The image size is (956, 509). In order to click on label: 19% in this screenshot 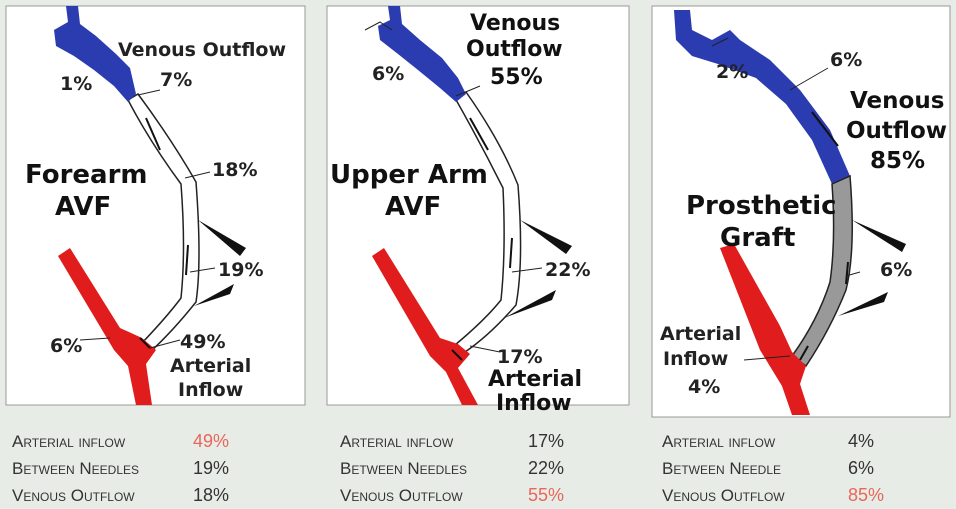, I will do `click(240, 270)`.